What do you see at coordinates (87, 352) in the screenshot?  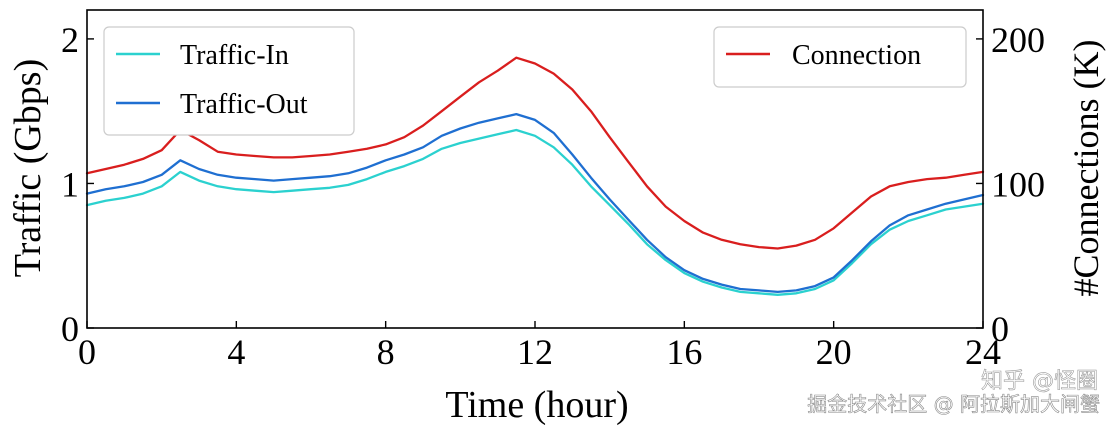 I see `x-tick-label: 0` at bounding box center [87, 352].